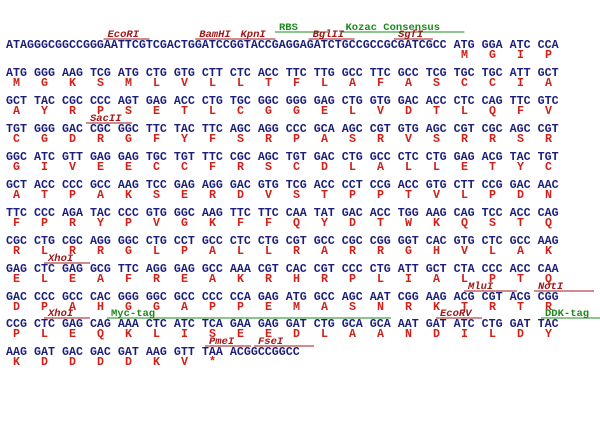 This screenshot has height=427, width=600. Describe the element at coordinates (456, 314) in the screenshot. I see `feature-label: EcoRV` at that location.